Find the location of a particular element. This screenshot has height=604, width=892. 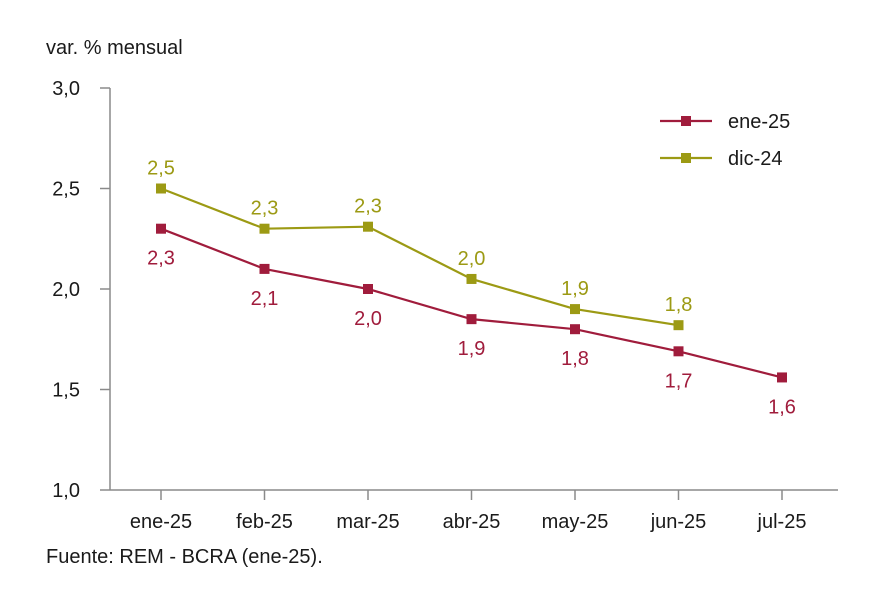

x-tick-label: ene-25 is located at coordinates (161, 522).